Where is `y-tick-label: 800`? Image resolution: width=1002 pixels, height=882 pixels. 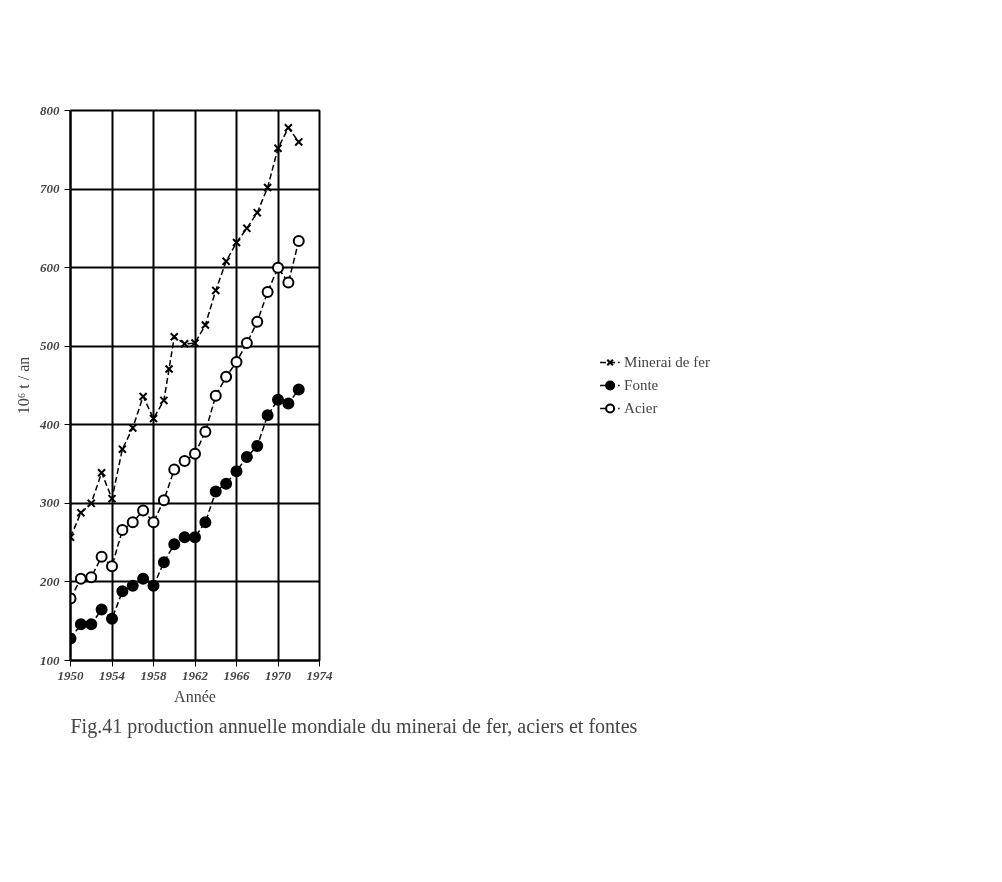
y-tick-label: 800 is located at coordinates (50, 110).